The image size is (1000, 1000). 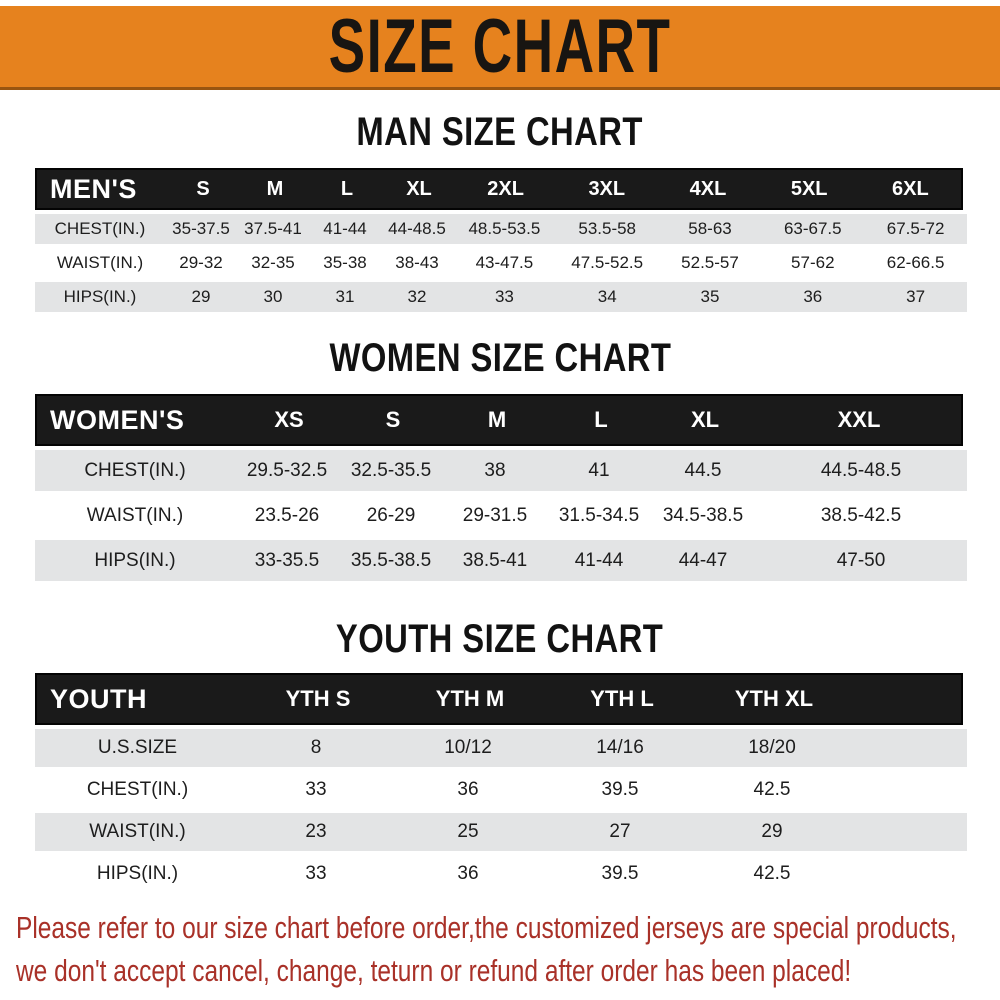 I want to click on man-size-col-header: 4XL, so click(x=708, y=188).